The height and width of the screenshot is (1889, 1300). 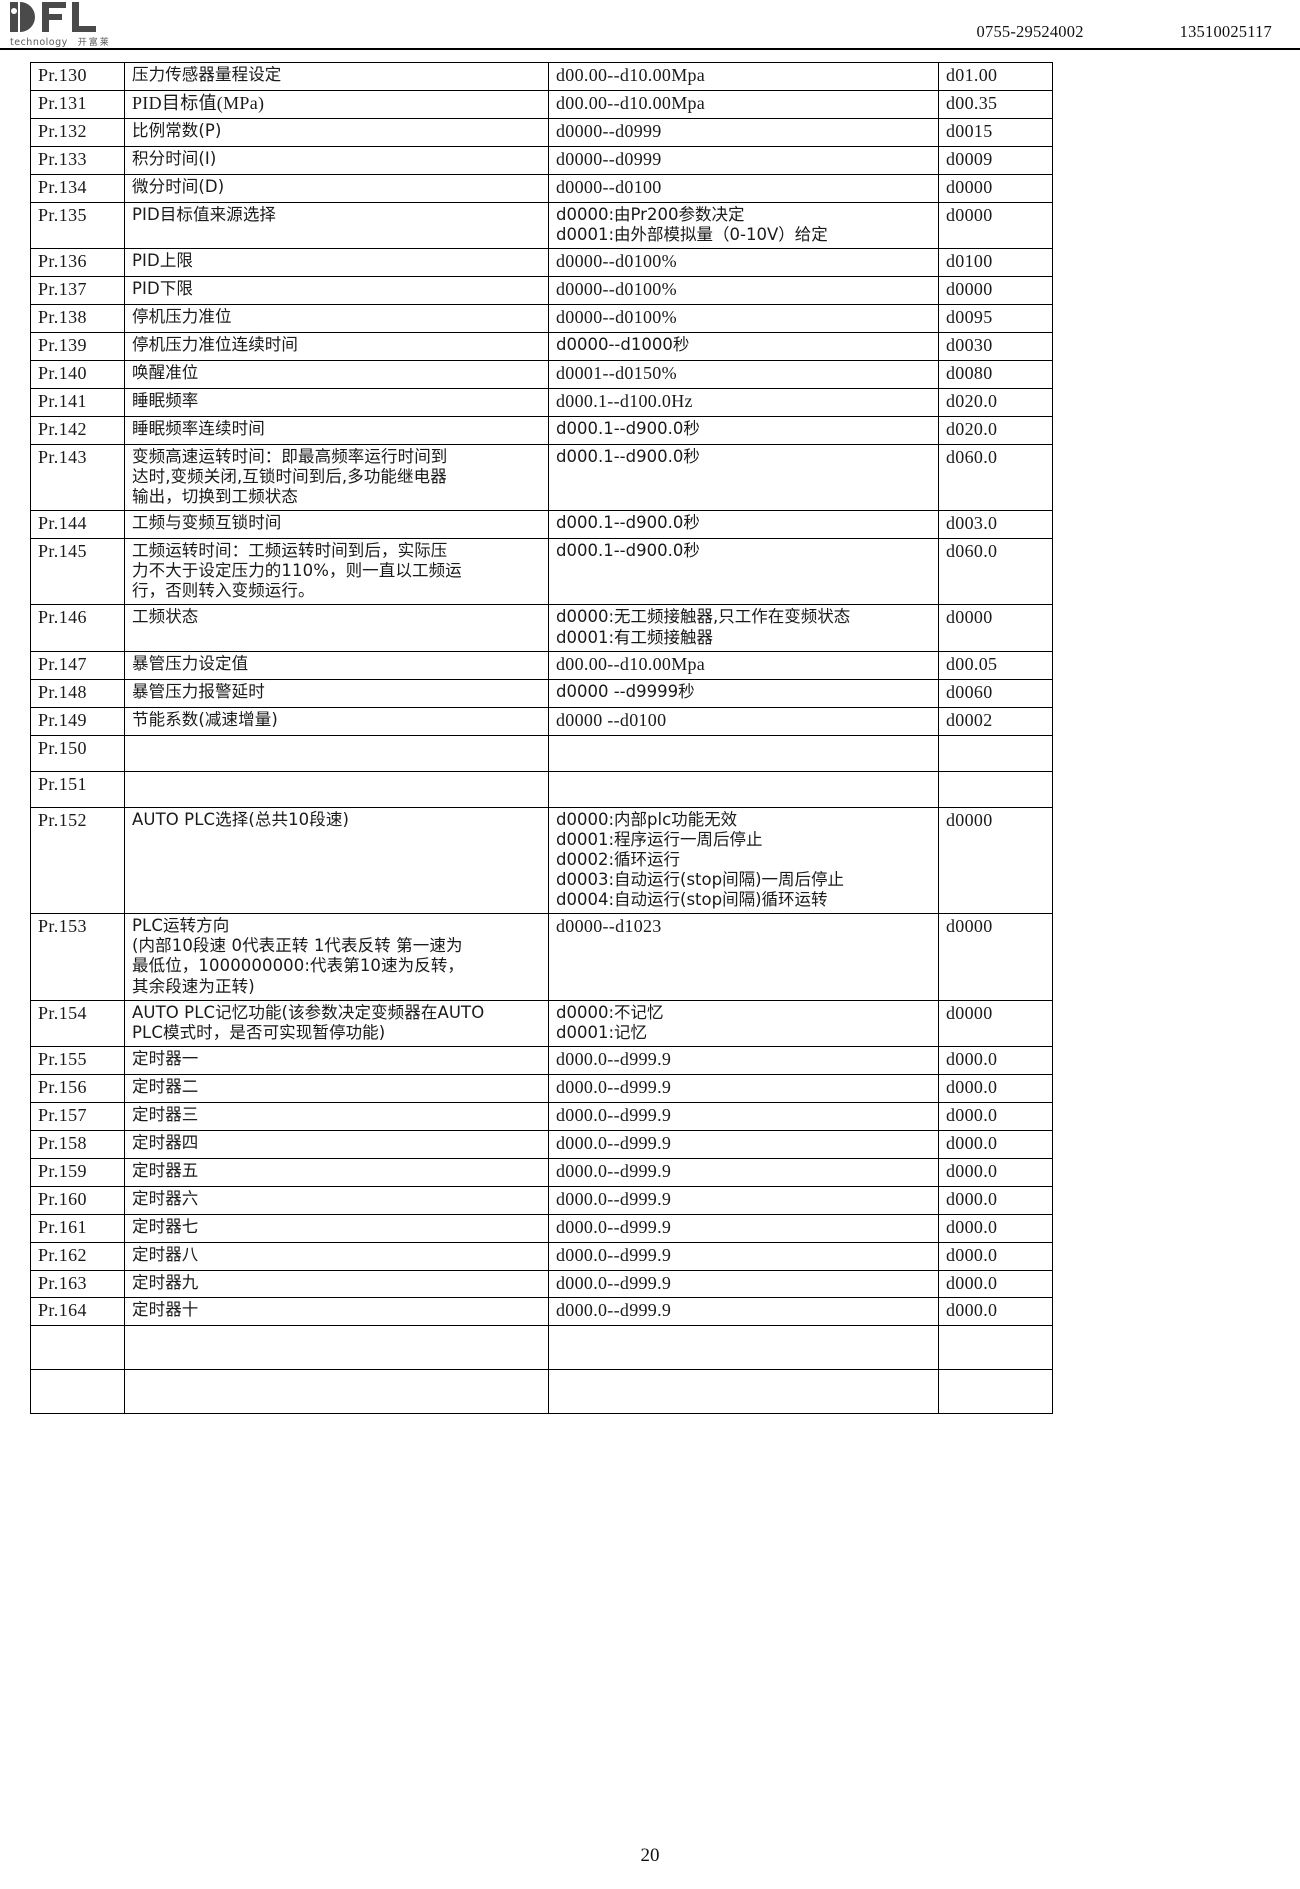 I want to click on table-row: Pr.157 定时器三 d000.0--d999.9 d000.0, so click(x=541, y=1116).